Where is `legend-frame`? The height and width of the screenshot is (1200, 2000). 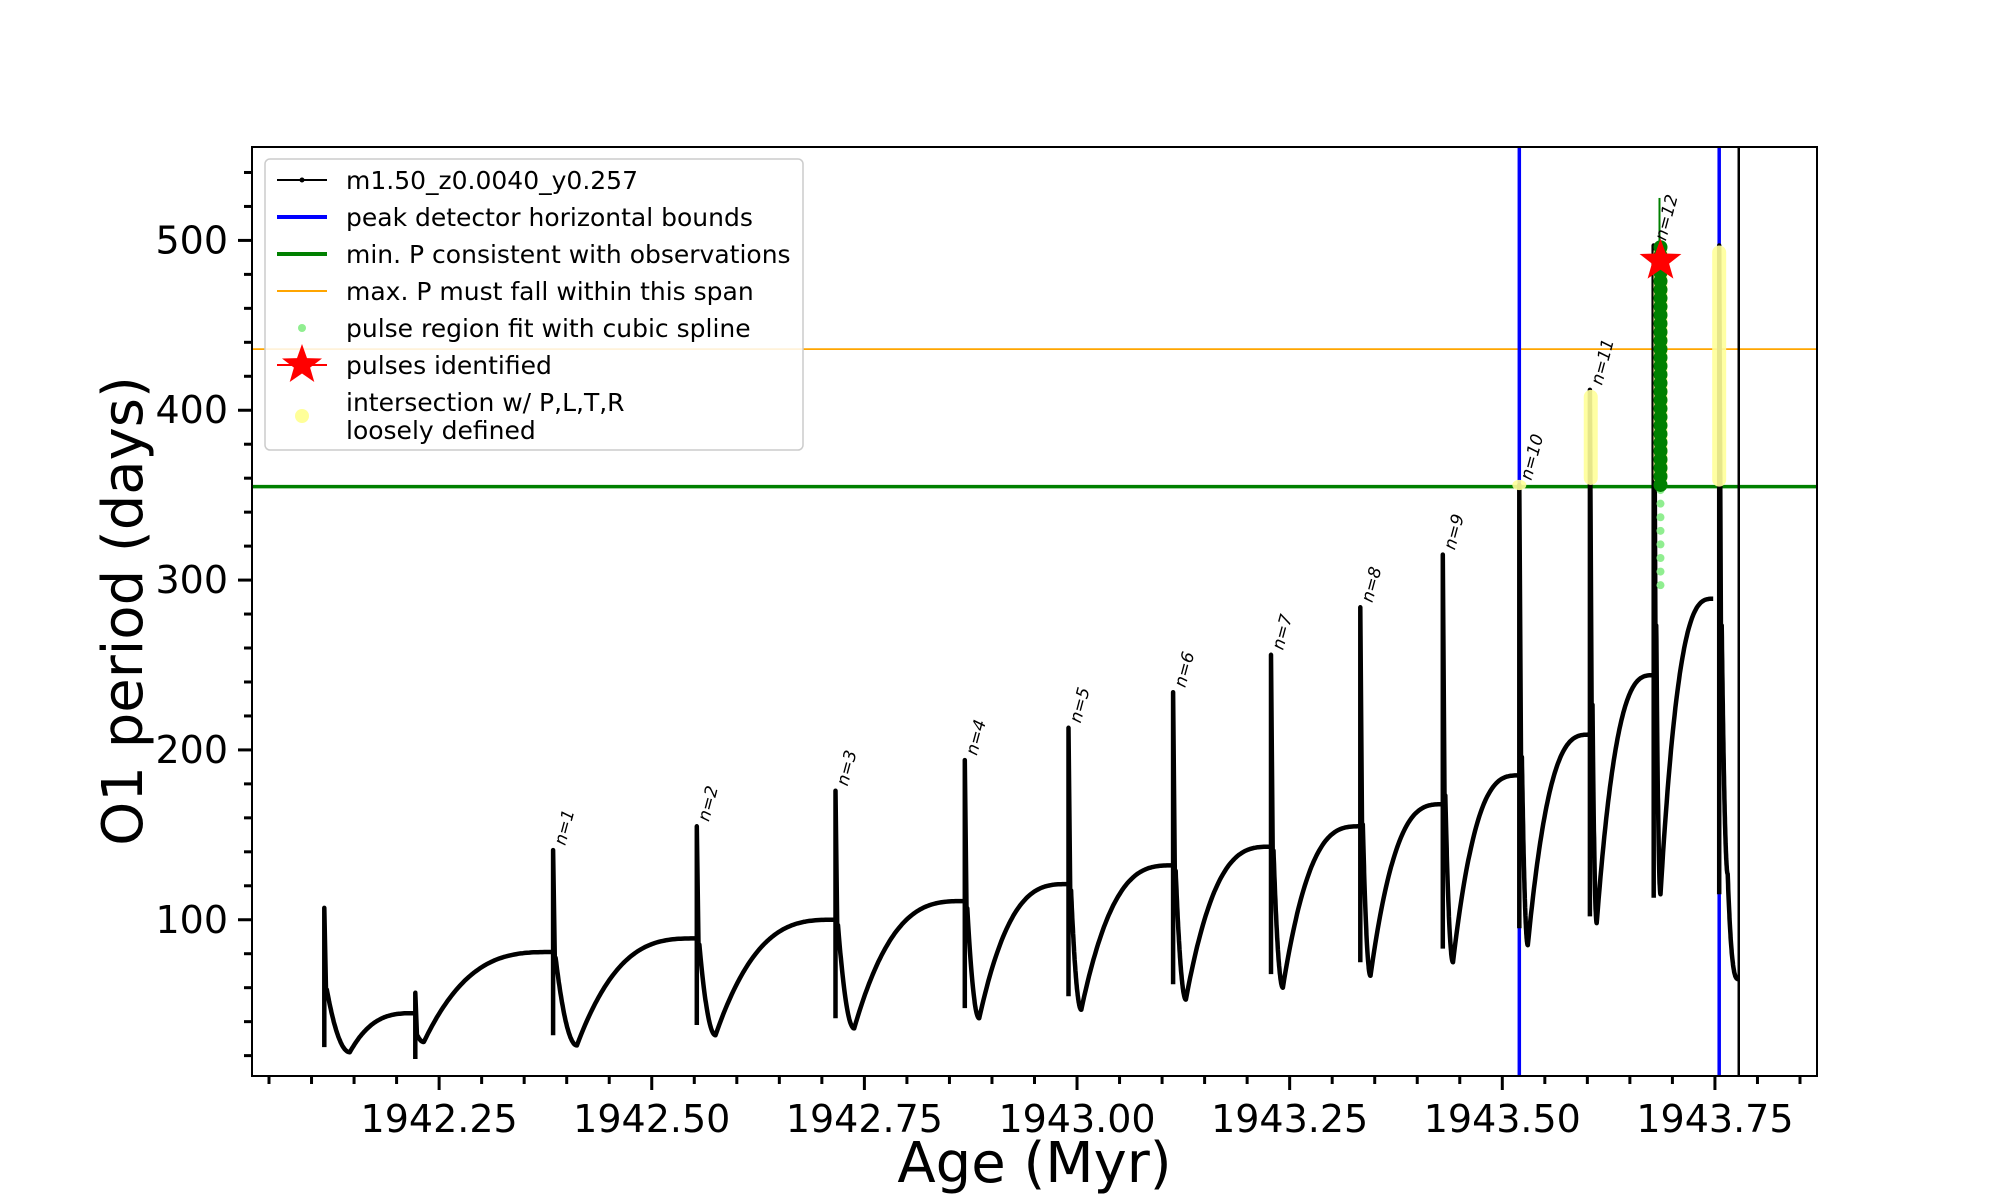
legend-frame is located at coordinates (534, 304).